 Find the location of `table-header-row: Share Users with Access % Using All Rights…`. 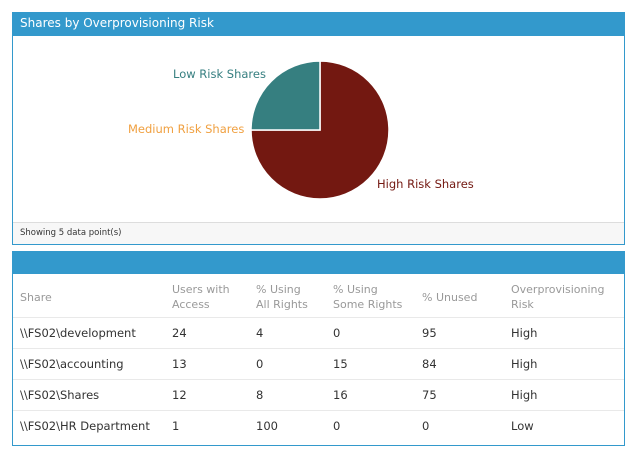

table-header-row: Share Users with Access % Using All Rights… is located at coordinates (318, 296).